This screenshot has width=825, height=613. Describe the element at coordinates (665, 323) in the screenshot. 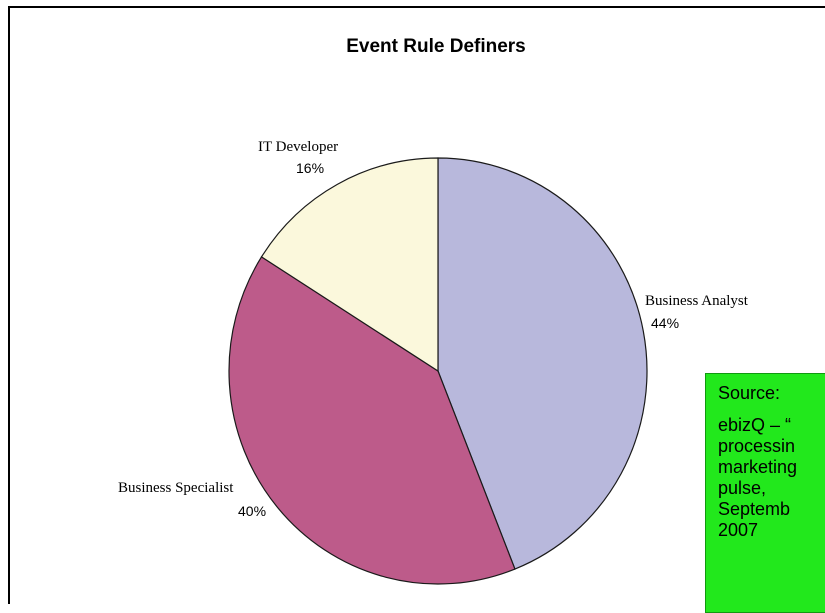

I see `slice-value-business-analyst: 44%` at that location.